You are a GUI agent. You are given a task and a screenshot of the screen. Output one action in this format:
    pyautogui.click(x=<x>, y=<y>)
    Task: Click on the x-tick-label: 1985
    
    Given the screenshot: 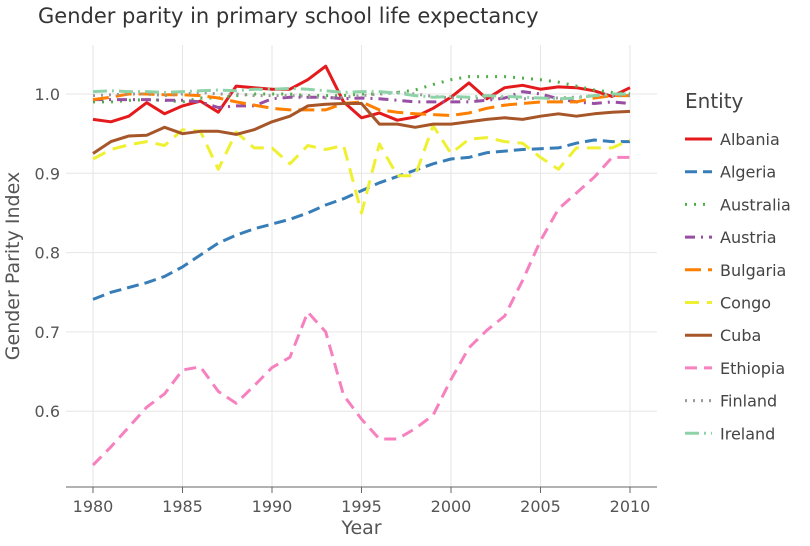 What is the action you would take?
    pyautogui.click(x=182, y=506)
    